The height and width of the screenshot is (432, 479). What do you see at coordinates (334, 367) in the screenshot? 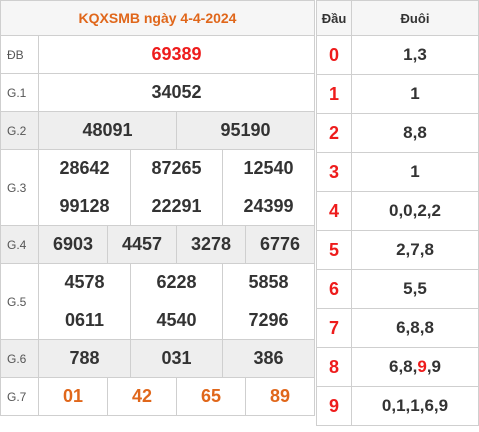
I see `head-digit: 8` at bounding box center [334, 367].